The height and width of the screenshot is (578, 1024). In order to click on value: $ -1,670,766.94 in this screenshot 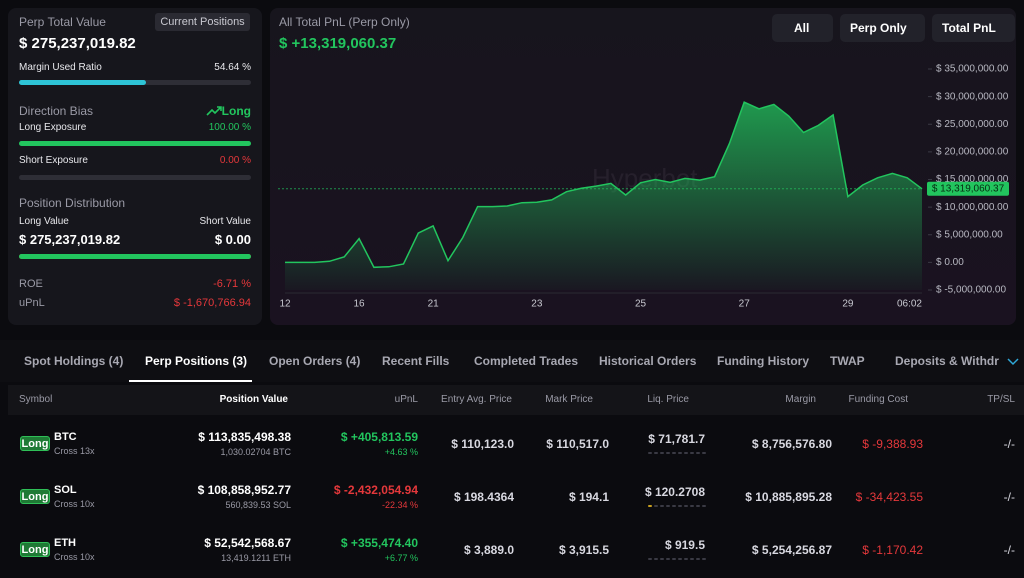, I will do `click(212, 303)`.